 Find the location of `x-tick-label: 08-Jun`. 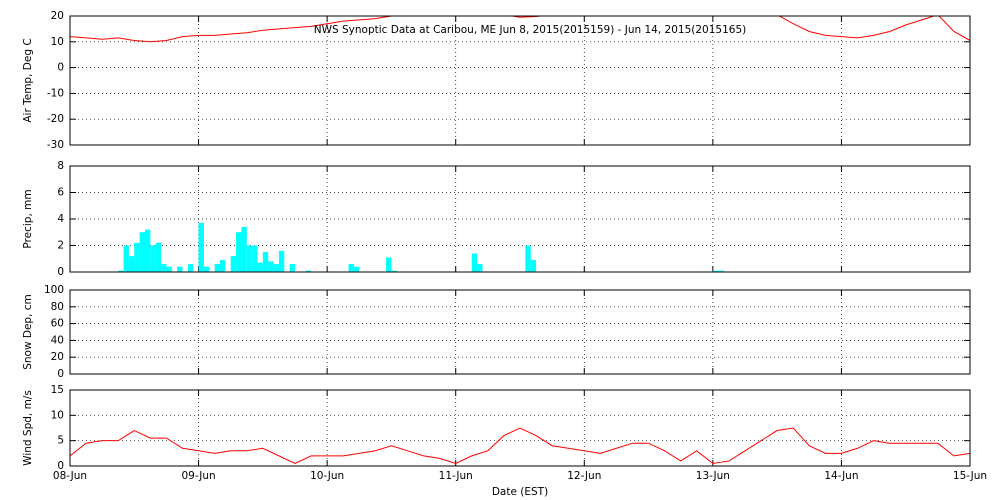

x-tick-label: 08-Jun is located at coordinates (70, 476).